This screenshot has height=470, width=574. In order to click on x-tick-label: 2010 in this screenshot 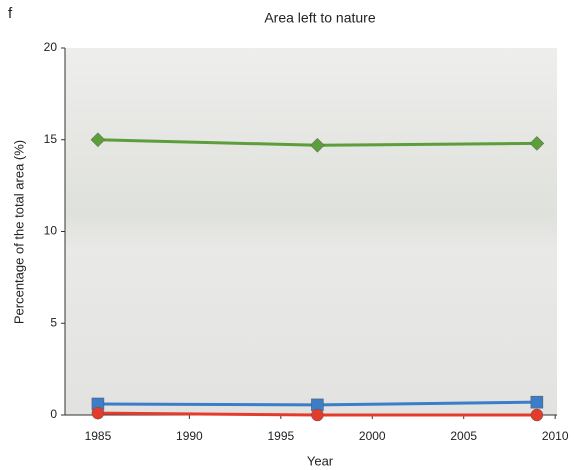, I will do `click(555, 436)`.